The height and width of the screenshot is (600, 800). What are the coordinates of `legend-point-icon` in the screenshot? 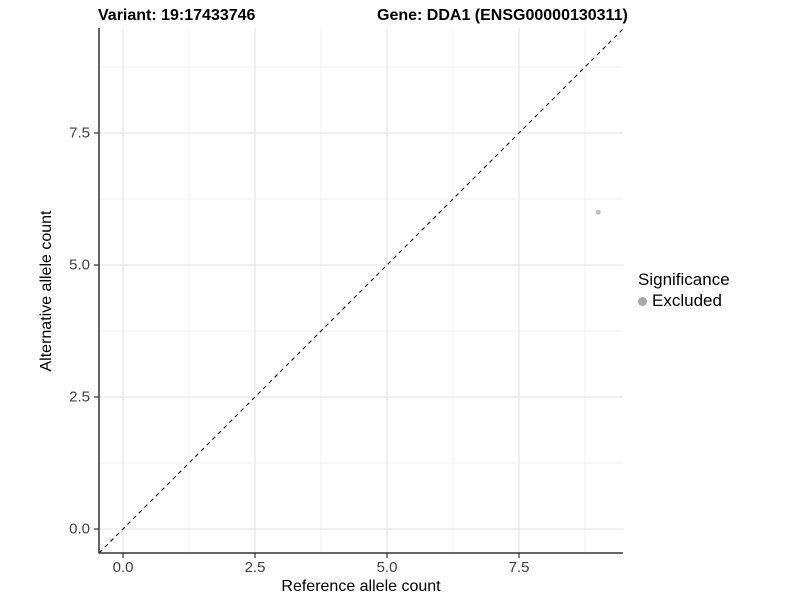 It's located at (642, 301).